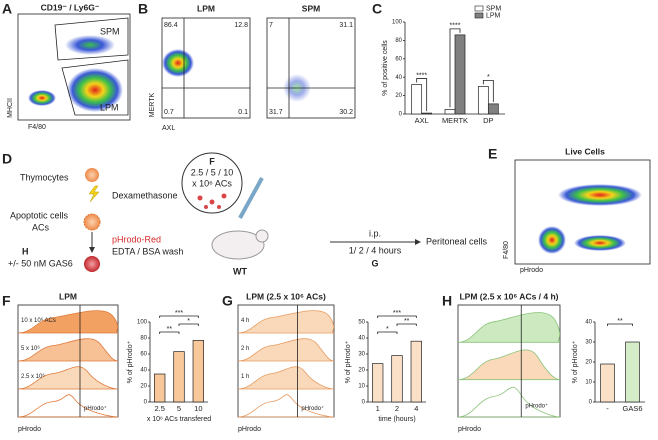 Image resolution: width=658 pixels, height=440 pixels. Describe the element at coordinates (212, 172) in the screenshot. I see `dose-label: 2.5 / 5 / 10` at that location.